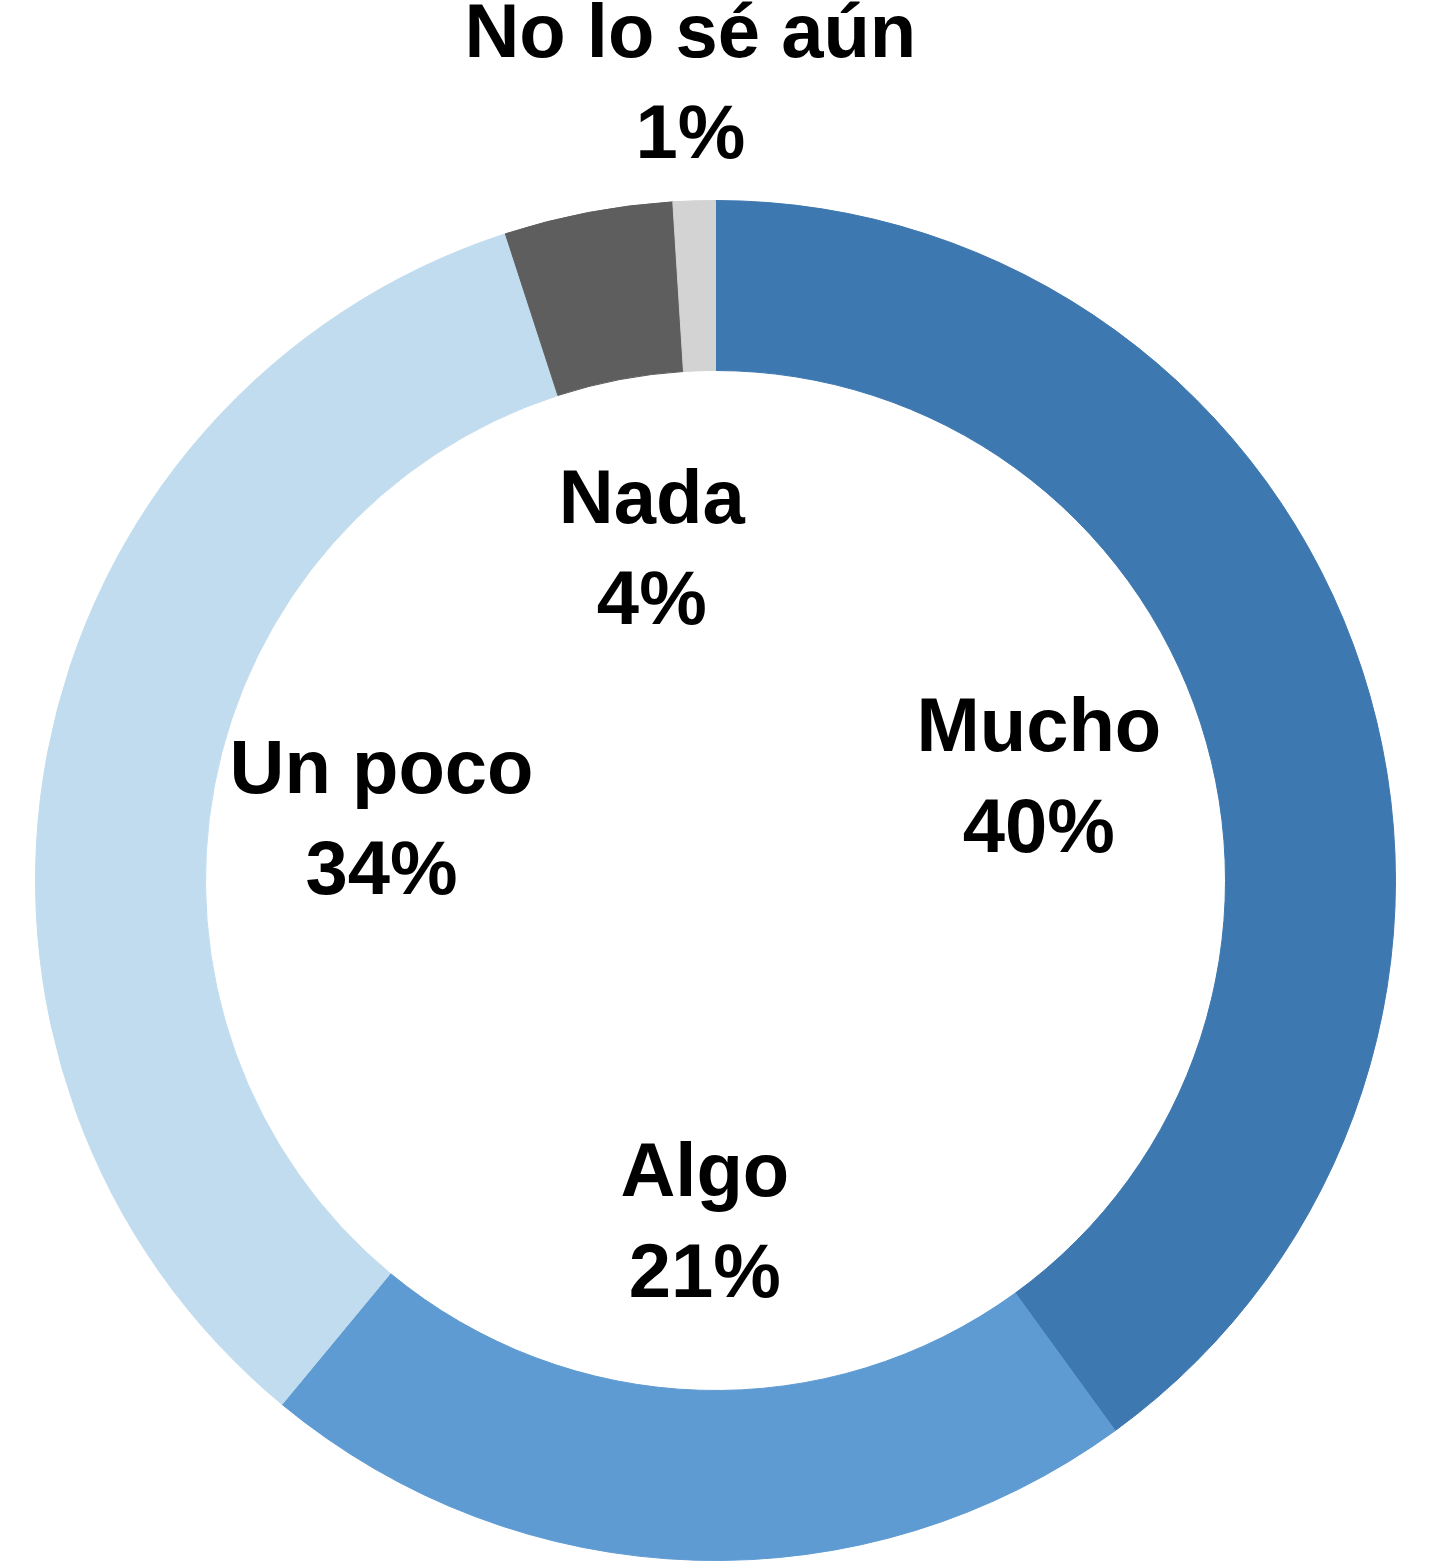 Image resolution: width=1430 pixels, height=1568 pixels. What do you see at coordinates (690, 36) in the screenshot?
I see `slice-label: No lo sé aún` at bounding box center [690, 36].